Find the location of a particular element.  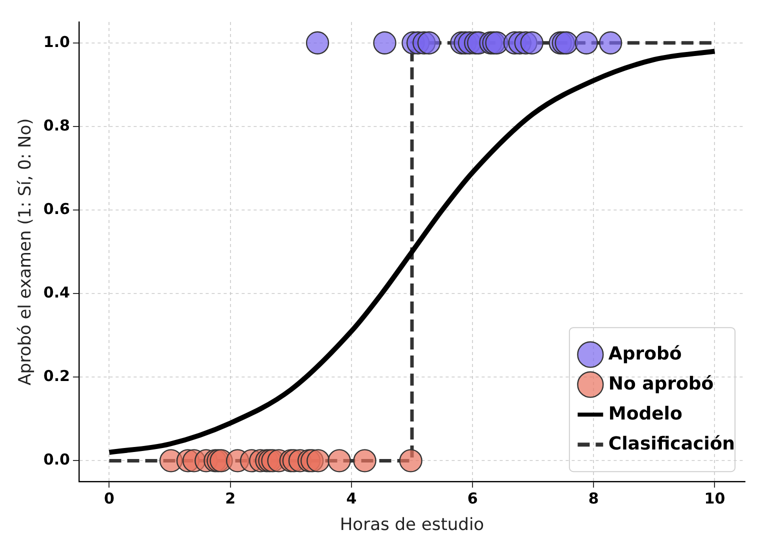

x-tick-label: 8 is located at coordinates (593, 498).